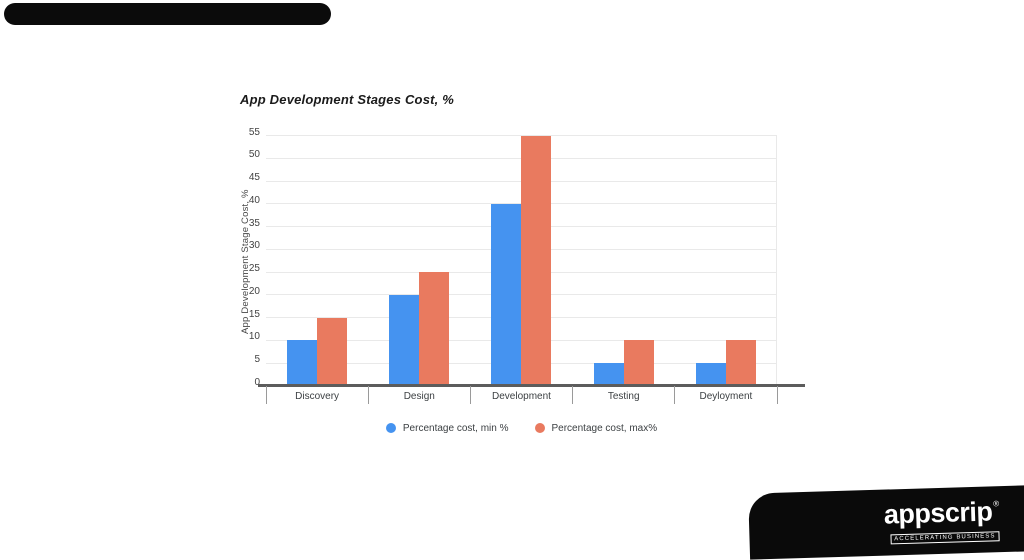 The width and height of the screenshot is (1024, 560). What do you see at coordinates (332, 351) in the screenshot?
I see `bar-discovery-max` at bounding box center [332, 351].